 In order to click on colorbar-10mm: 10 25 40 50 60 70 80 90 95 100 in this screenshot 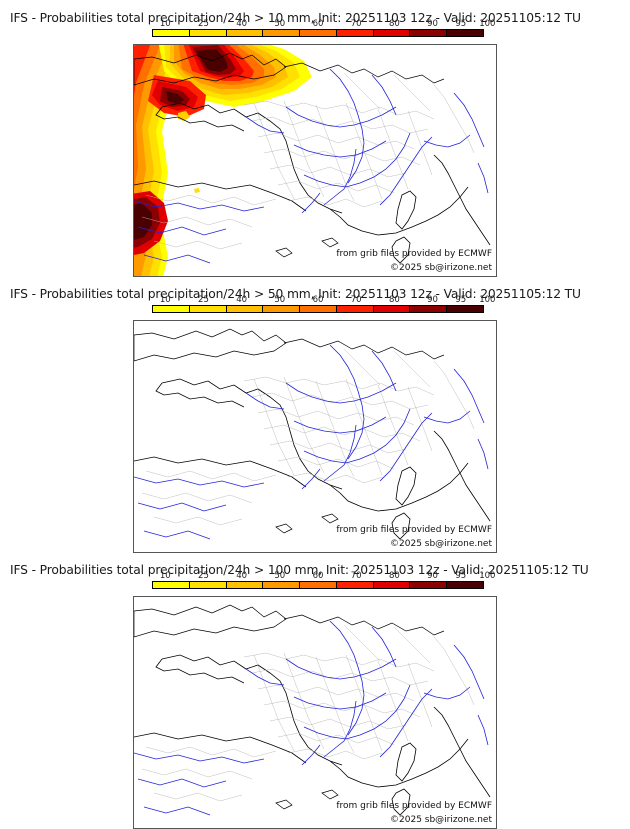, I will do `click(324, 28)`.